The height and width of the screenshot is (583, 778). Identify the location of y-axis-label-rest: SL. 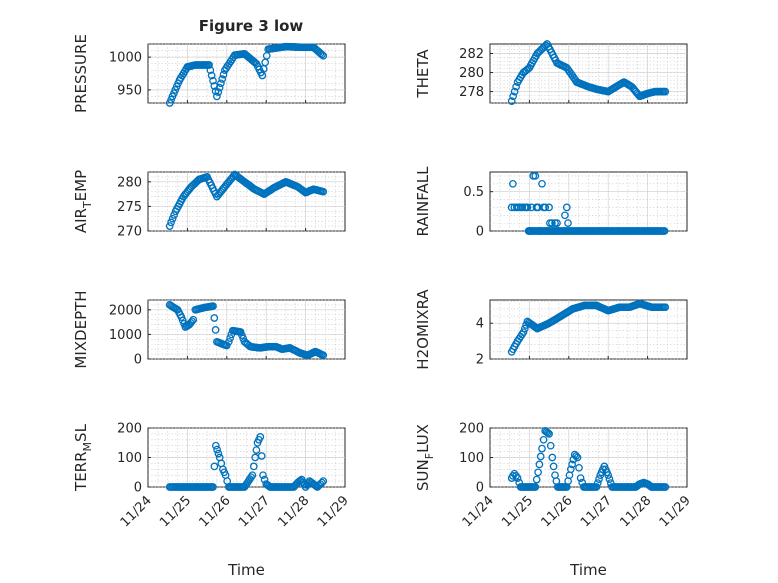
(81, 432).